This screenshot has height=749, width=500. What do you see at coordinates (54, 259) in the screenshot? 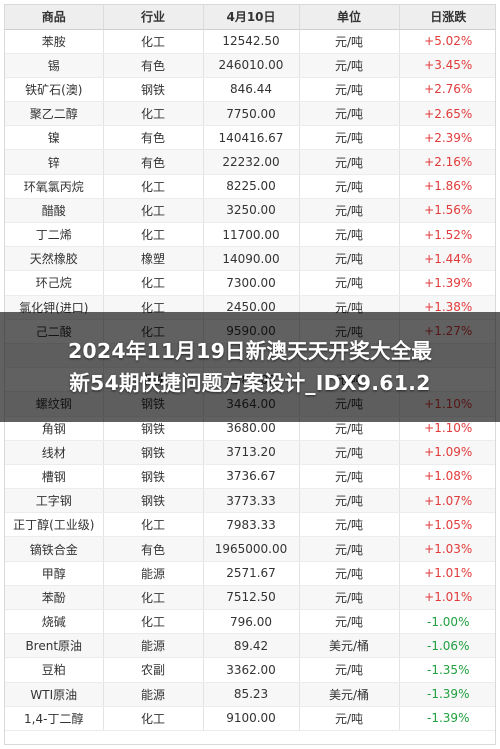
I see `commodity-name-cell: 天然橡胶` at bounding box center [54, 259].